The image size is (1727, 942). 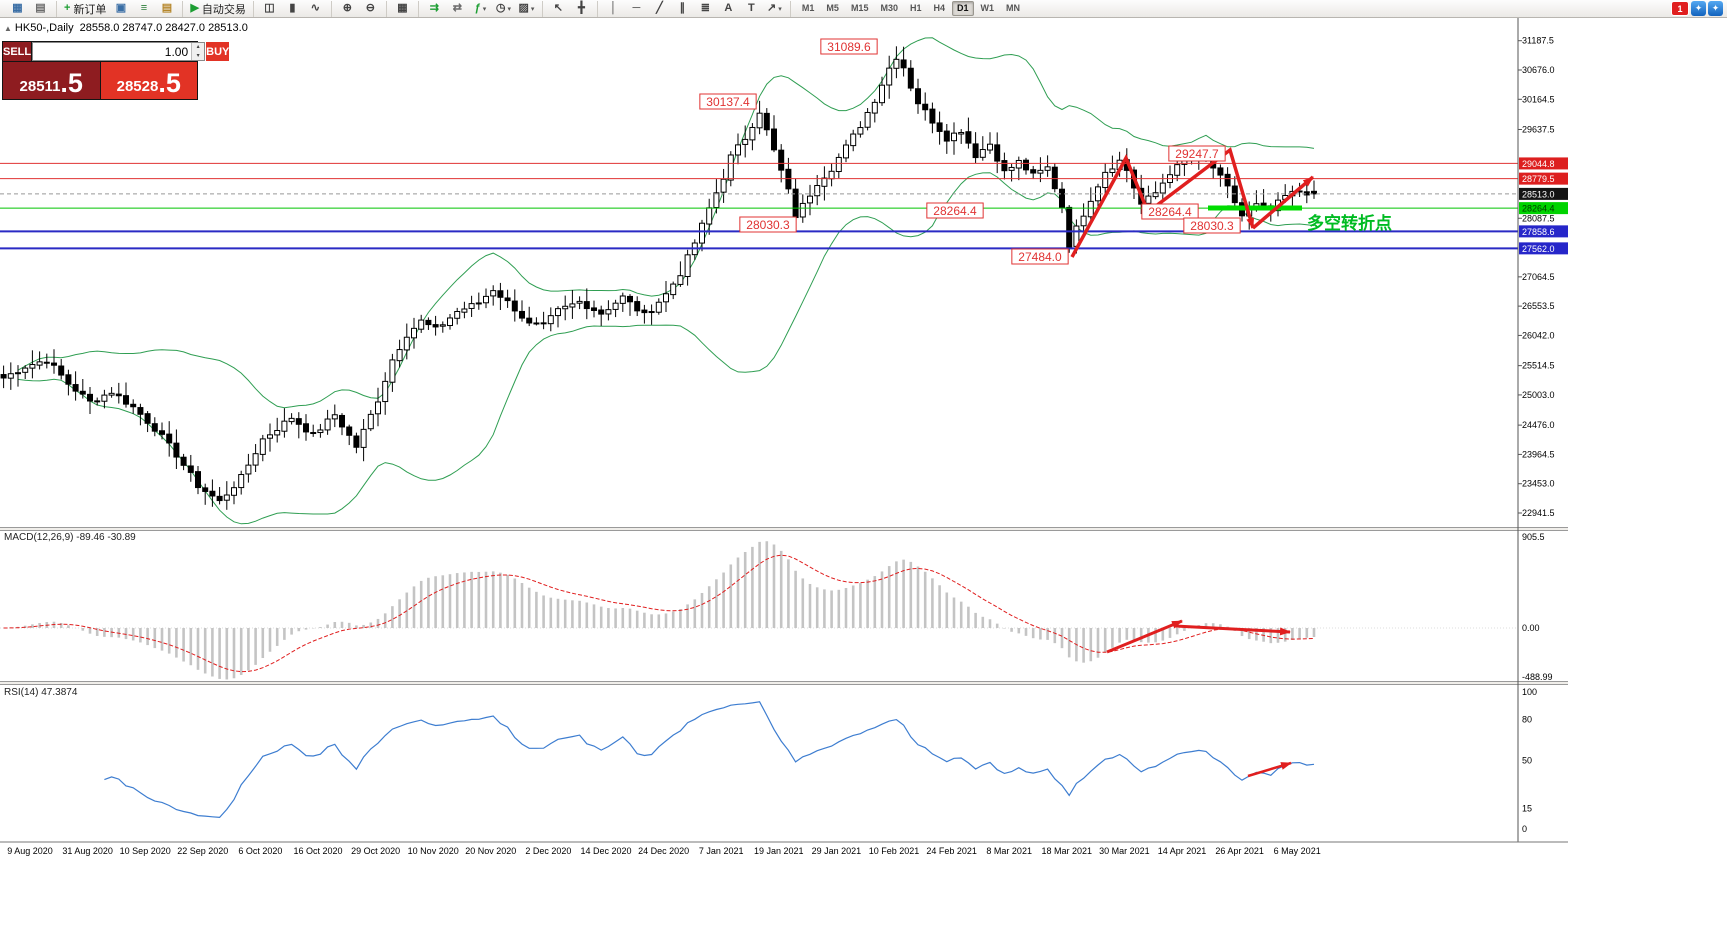 I want to click on price-axis-label: 23964.5, so click(x=1538, y=454).